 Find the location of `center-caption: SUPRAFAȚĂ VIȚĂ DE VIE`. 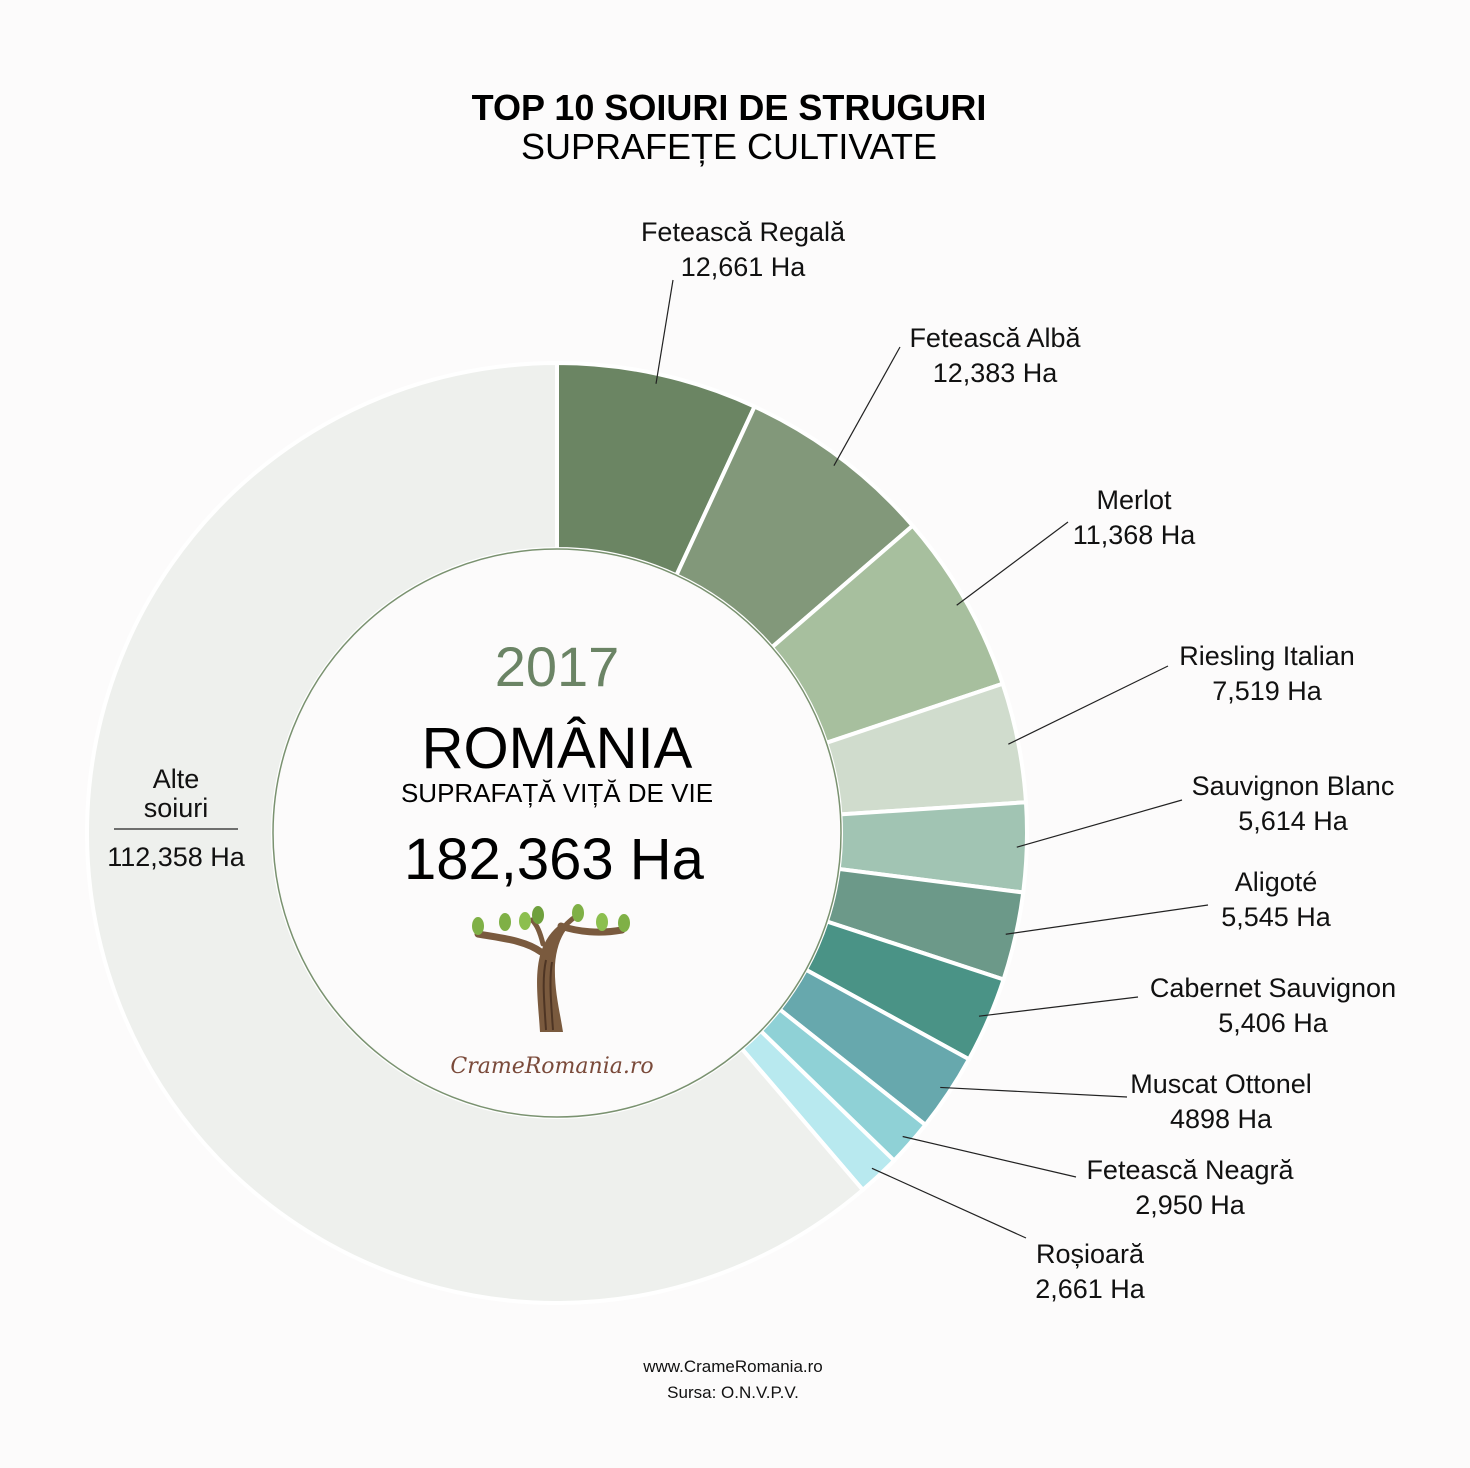

center-caption: SUPRAFAȚĂ VIȚĂ DE VIE is located at coordinates (557, 793).